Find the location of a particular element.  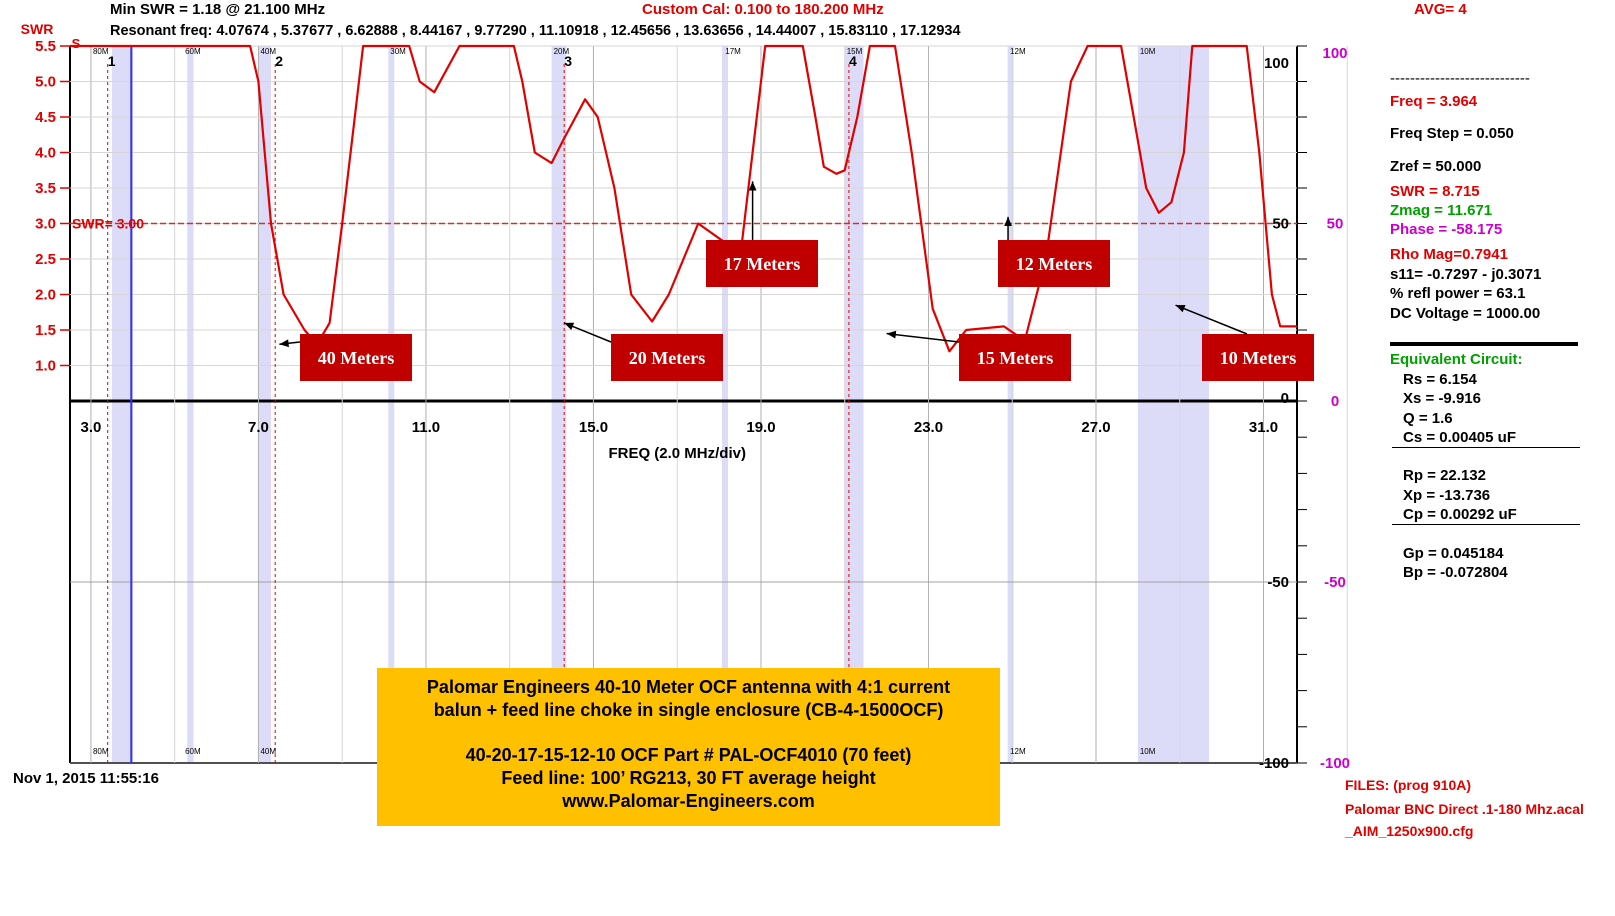

x-tick-label: 27.0 is located at coordinates (1095, 427).